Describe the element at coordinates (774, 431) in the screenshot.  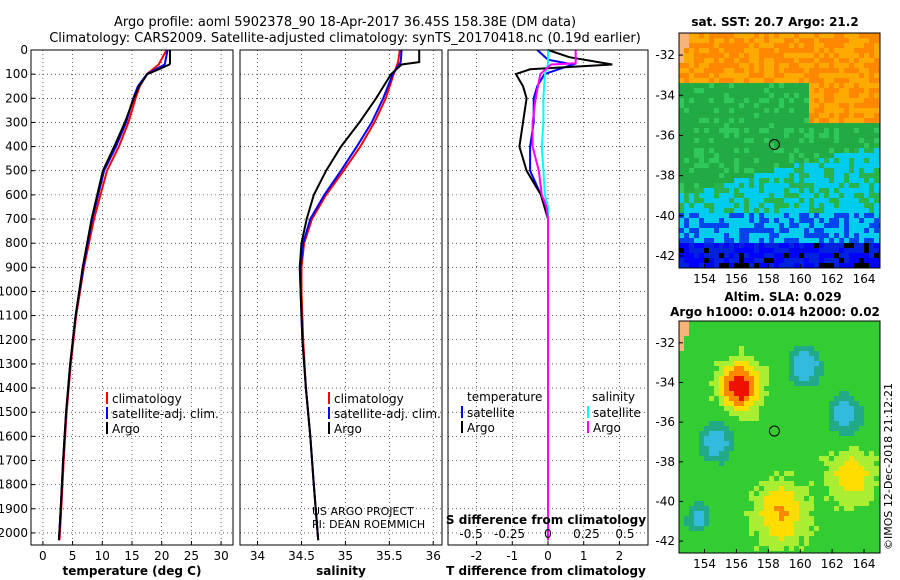
I see `float-position-marker` at that location.